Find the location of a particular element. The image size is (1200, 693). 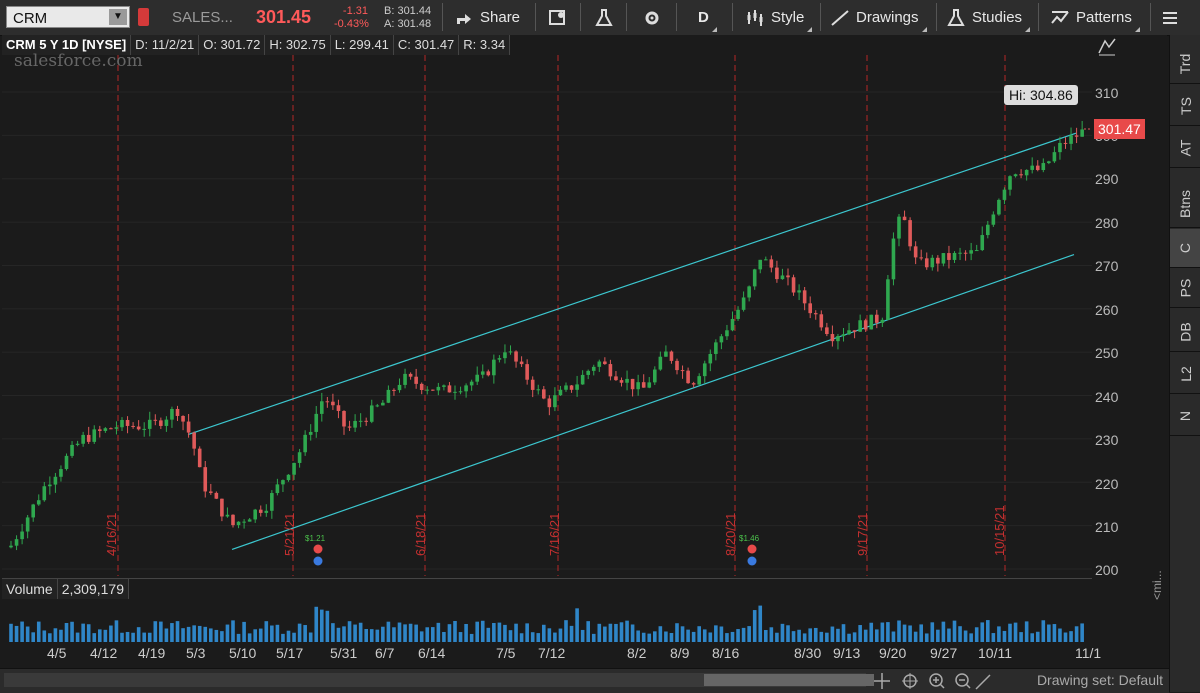

more-button is located at coordinates (1170, 17).